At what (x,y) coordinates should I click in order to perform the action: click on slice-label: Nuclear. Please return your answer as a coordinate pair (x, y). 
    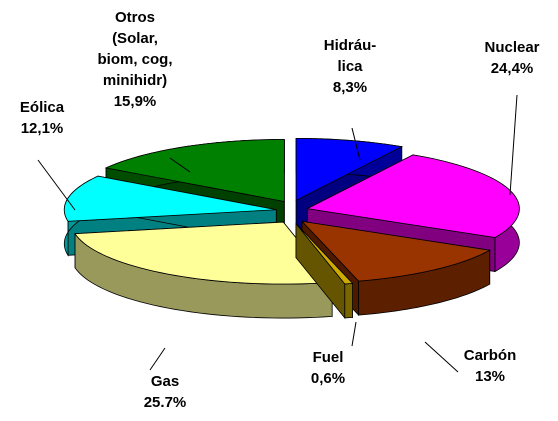
    Looking at the image, I should click on (511, 47).